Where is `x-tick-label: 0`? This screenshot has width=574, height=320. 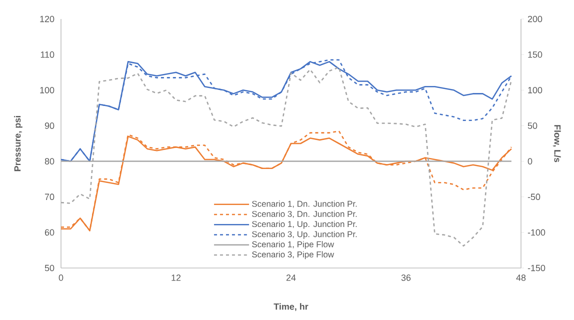
x-tick-label: 0 is located at coordinates (61, 277).